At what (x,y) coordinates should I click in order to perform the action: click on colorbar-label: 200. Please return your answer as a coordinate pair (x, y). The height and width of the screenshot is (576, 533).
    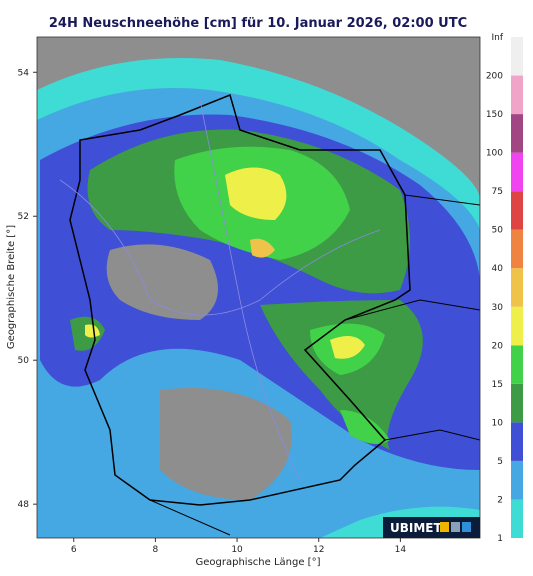
    Looking at the image, I should click on (494, 77).